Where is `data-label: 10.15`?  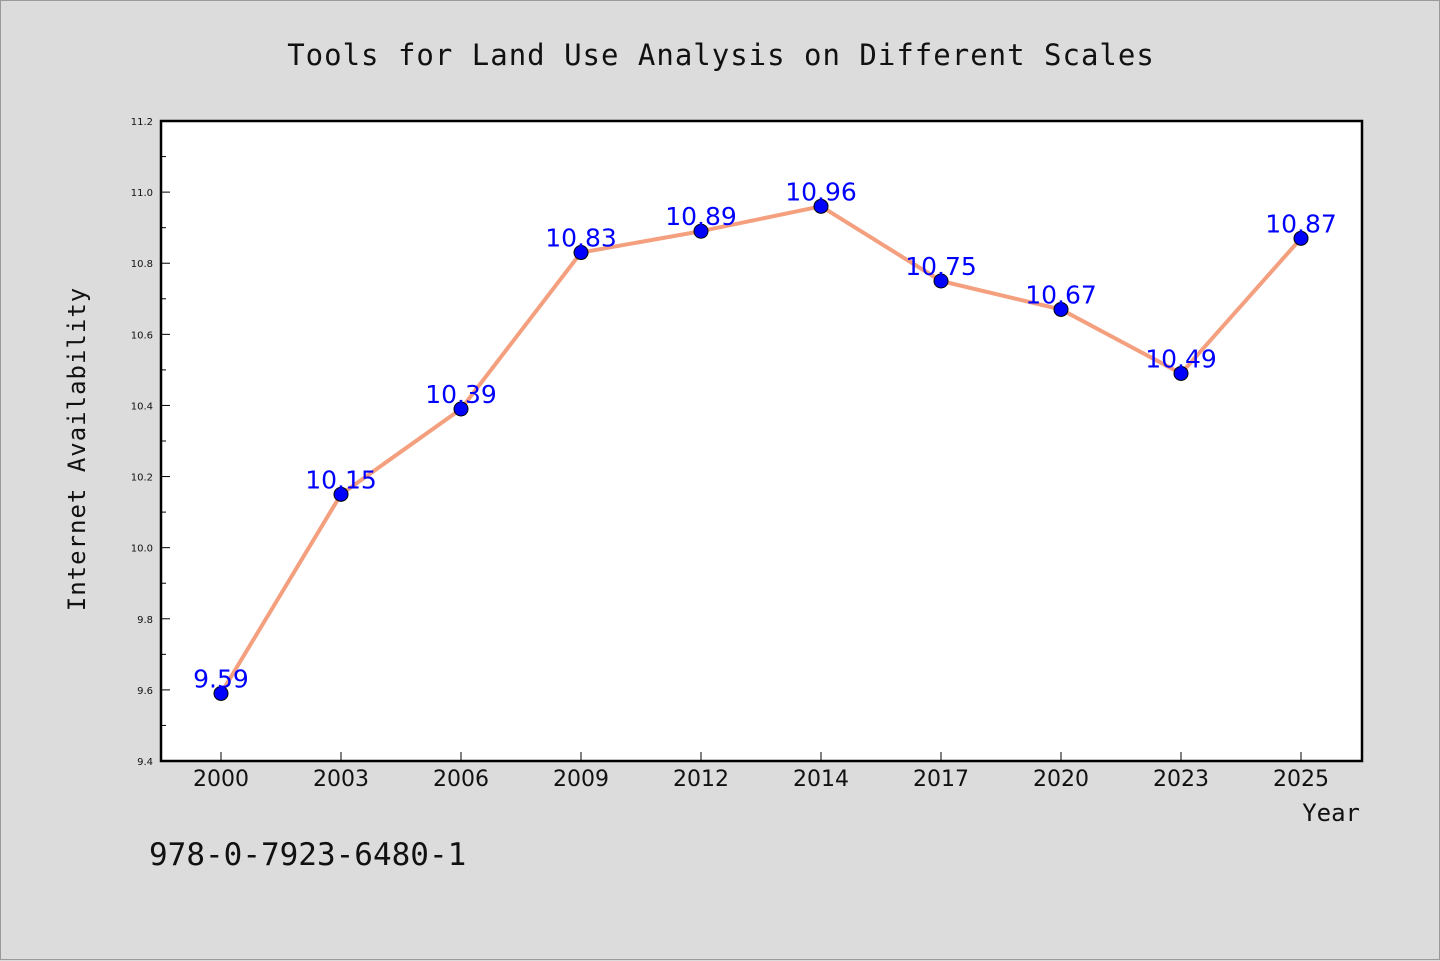 data-label: 10.15 is located at coordinates (341, 479).